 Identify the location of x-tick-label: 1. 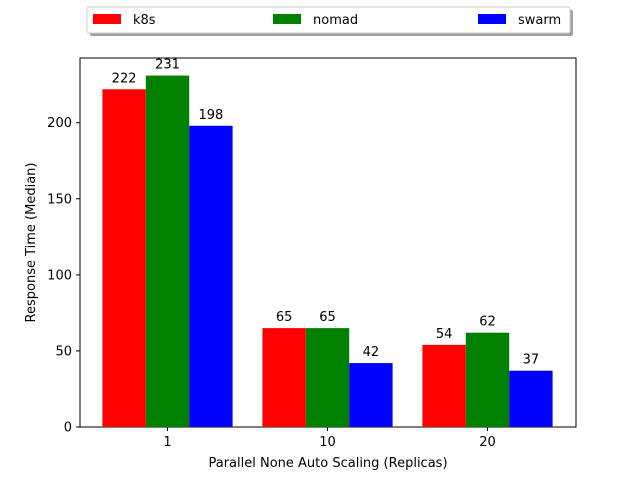
(167, 442).